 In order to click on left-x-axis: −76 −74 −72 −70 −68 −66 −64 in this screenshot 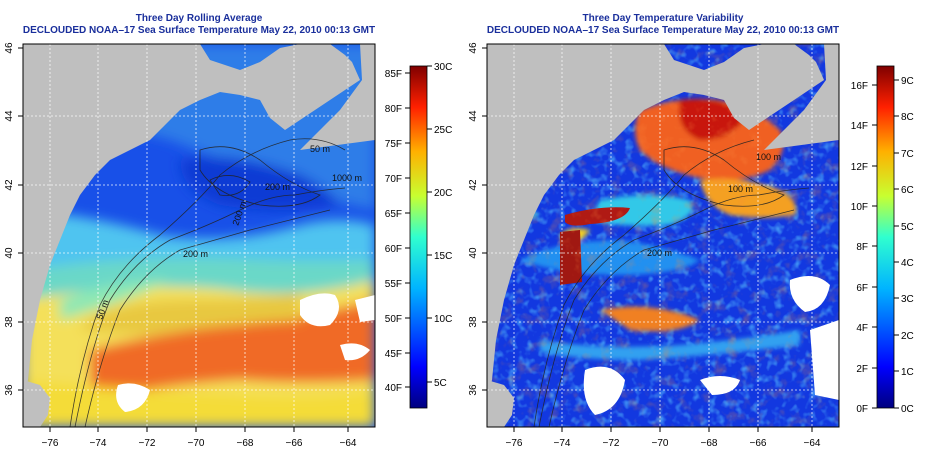, I will do `click(199, 438)`.